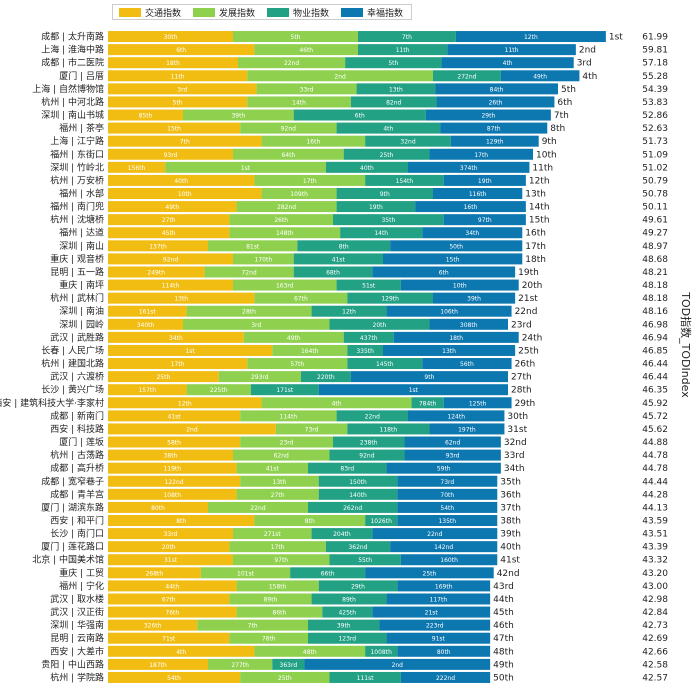 The image size is (700, 689). I want to click on row-label: 福州 | 茶亭, so click(81, 128).